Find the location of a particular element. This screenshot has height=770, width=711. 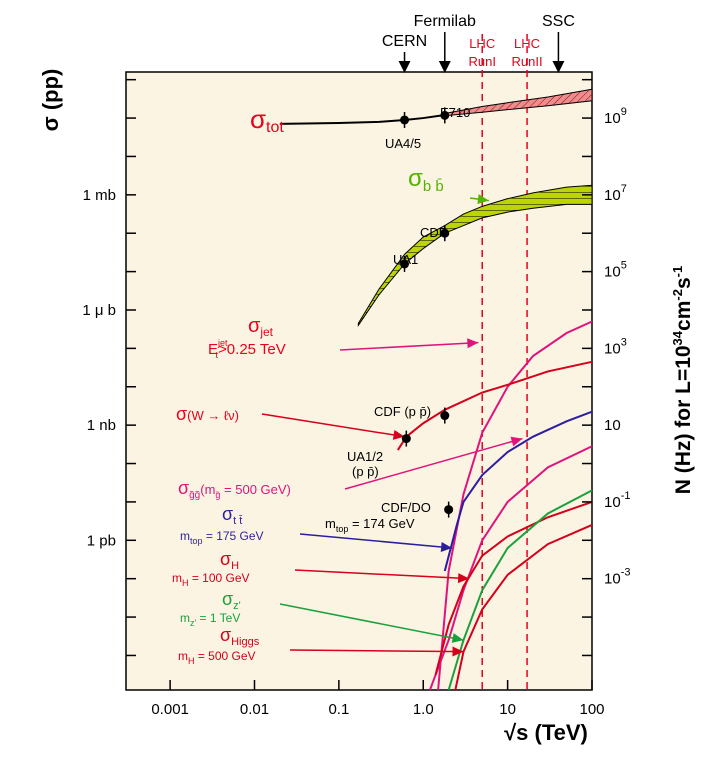

label-sigma-tot: σtot is located at coordinates (267, 120).